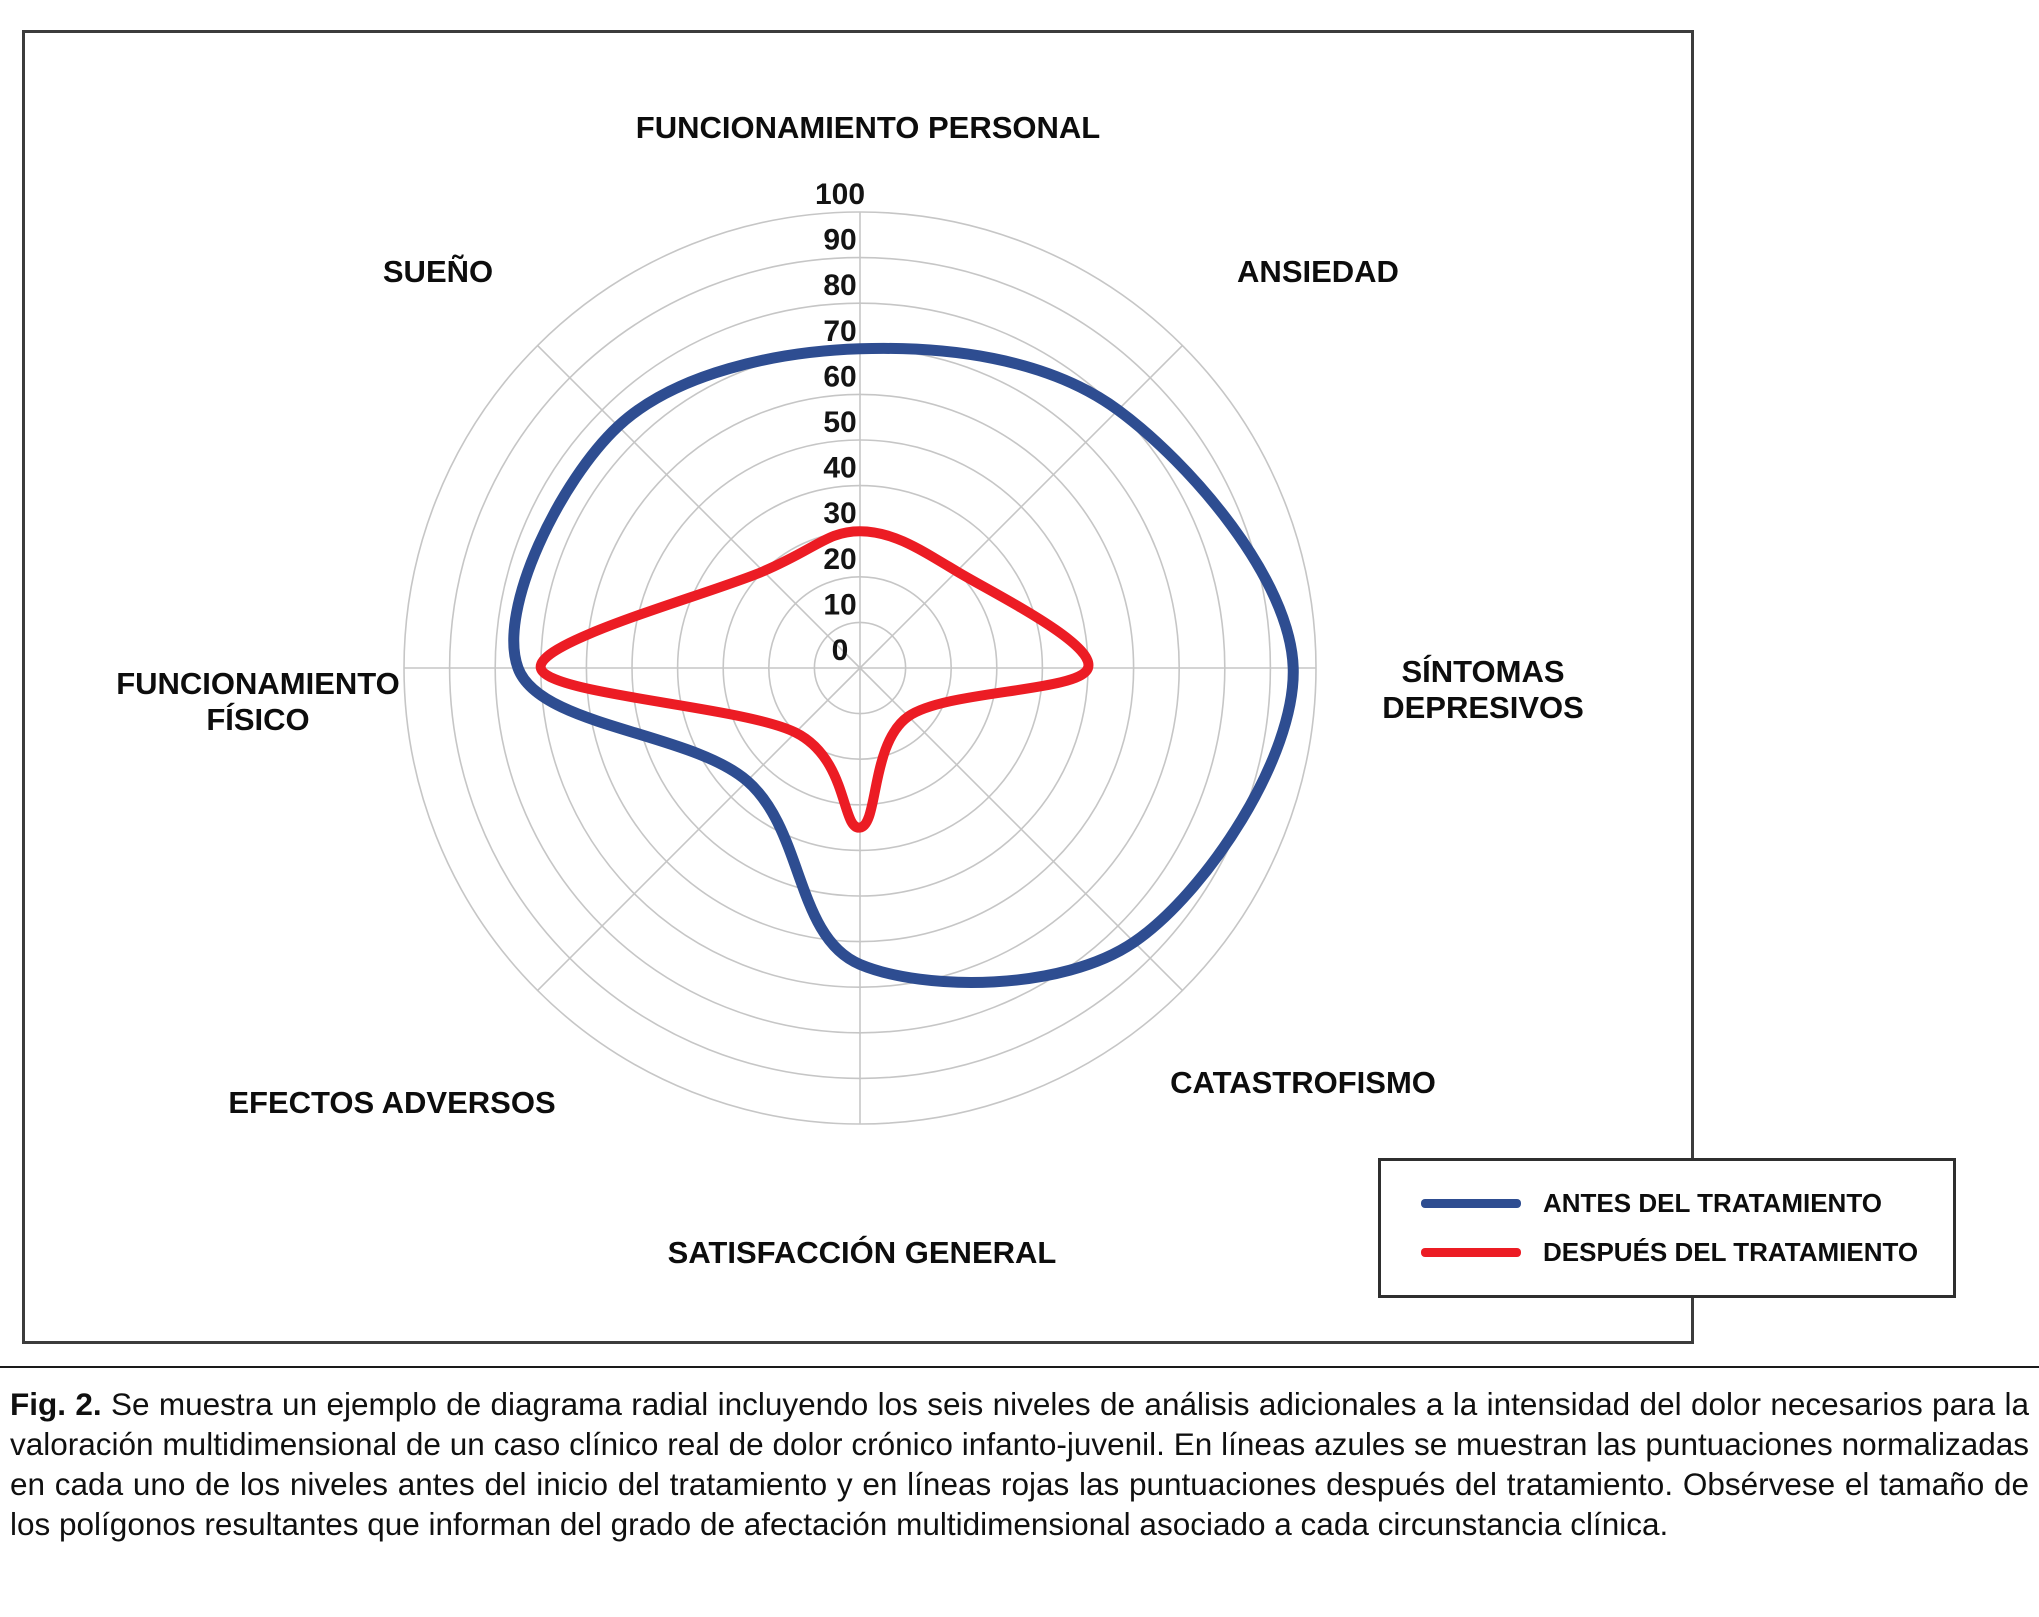 This screenshot has height=1617, width=2039. What do you see at coordinates (839, 285) in the screenshot?
I see `radial-tick-label: 80` at bounding box center [839, 285].